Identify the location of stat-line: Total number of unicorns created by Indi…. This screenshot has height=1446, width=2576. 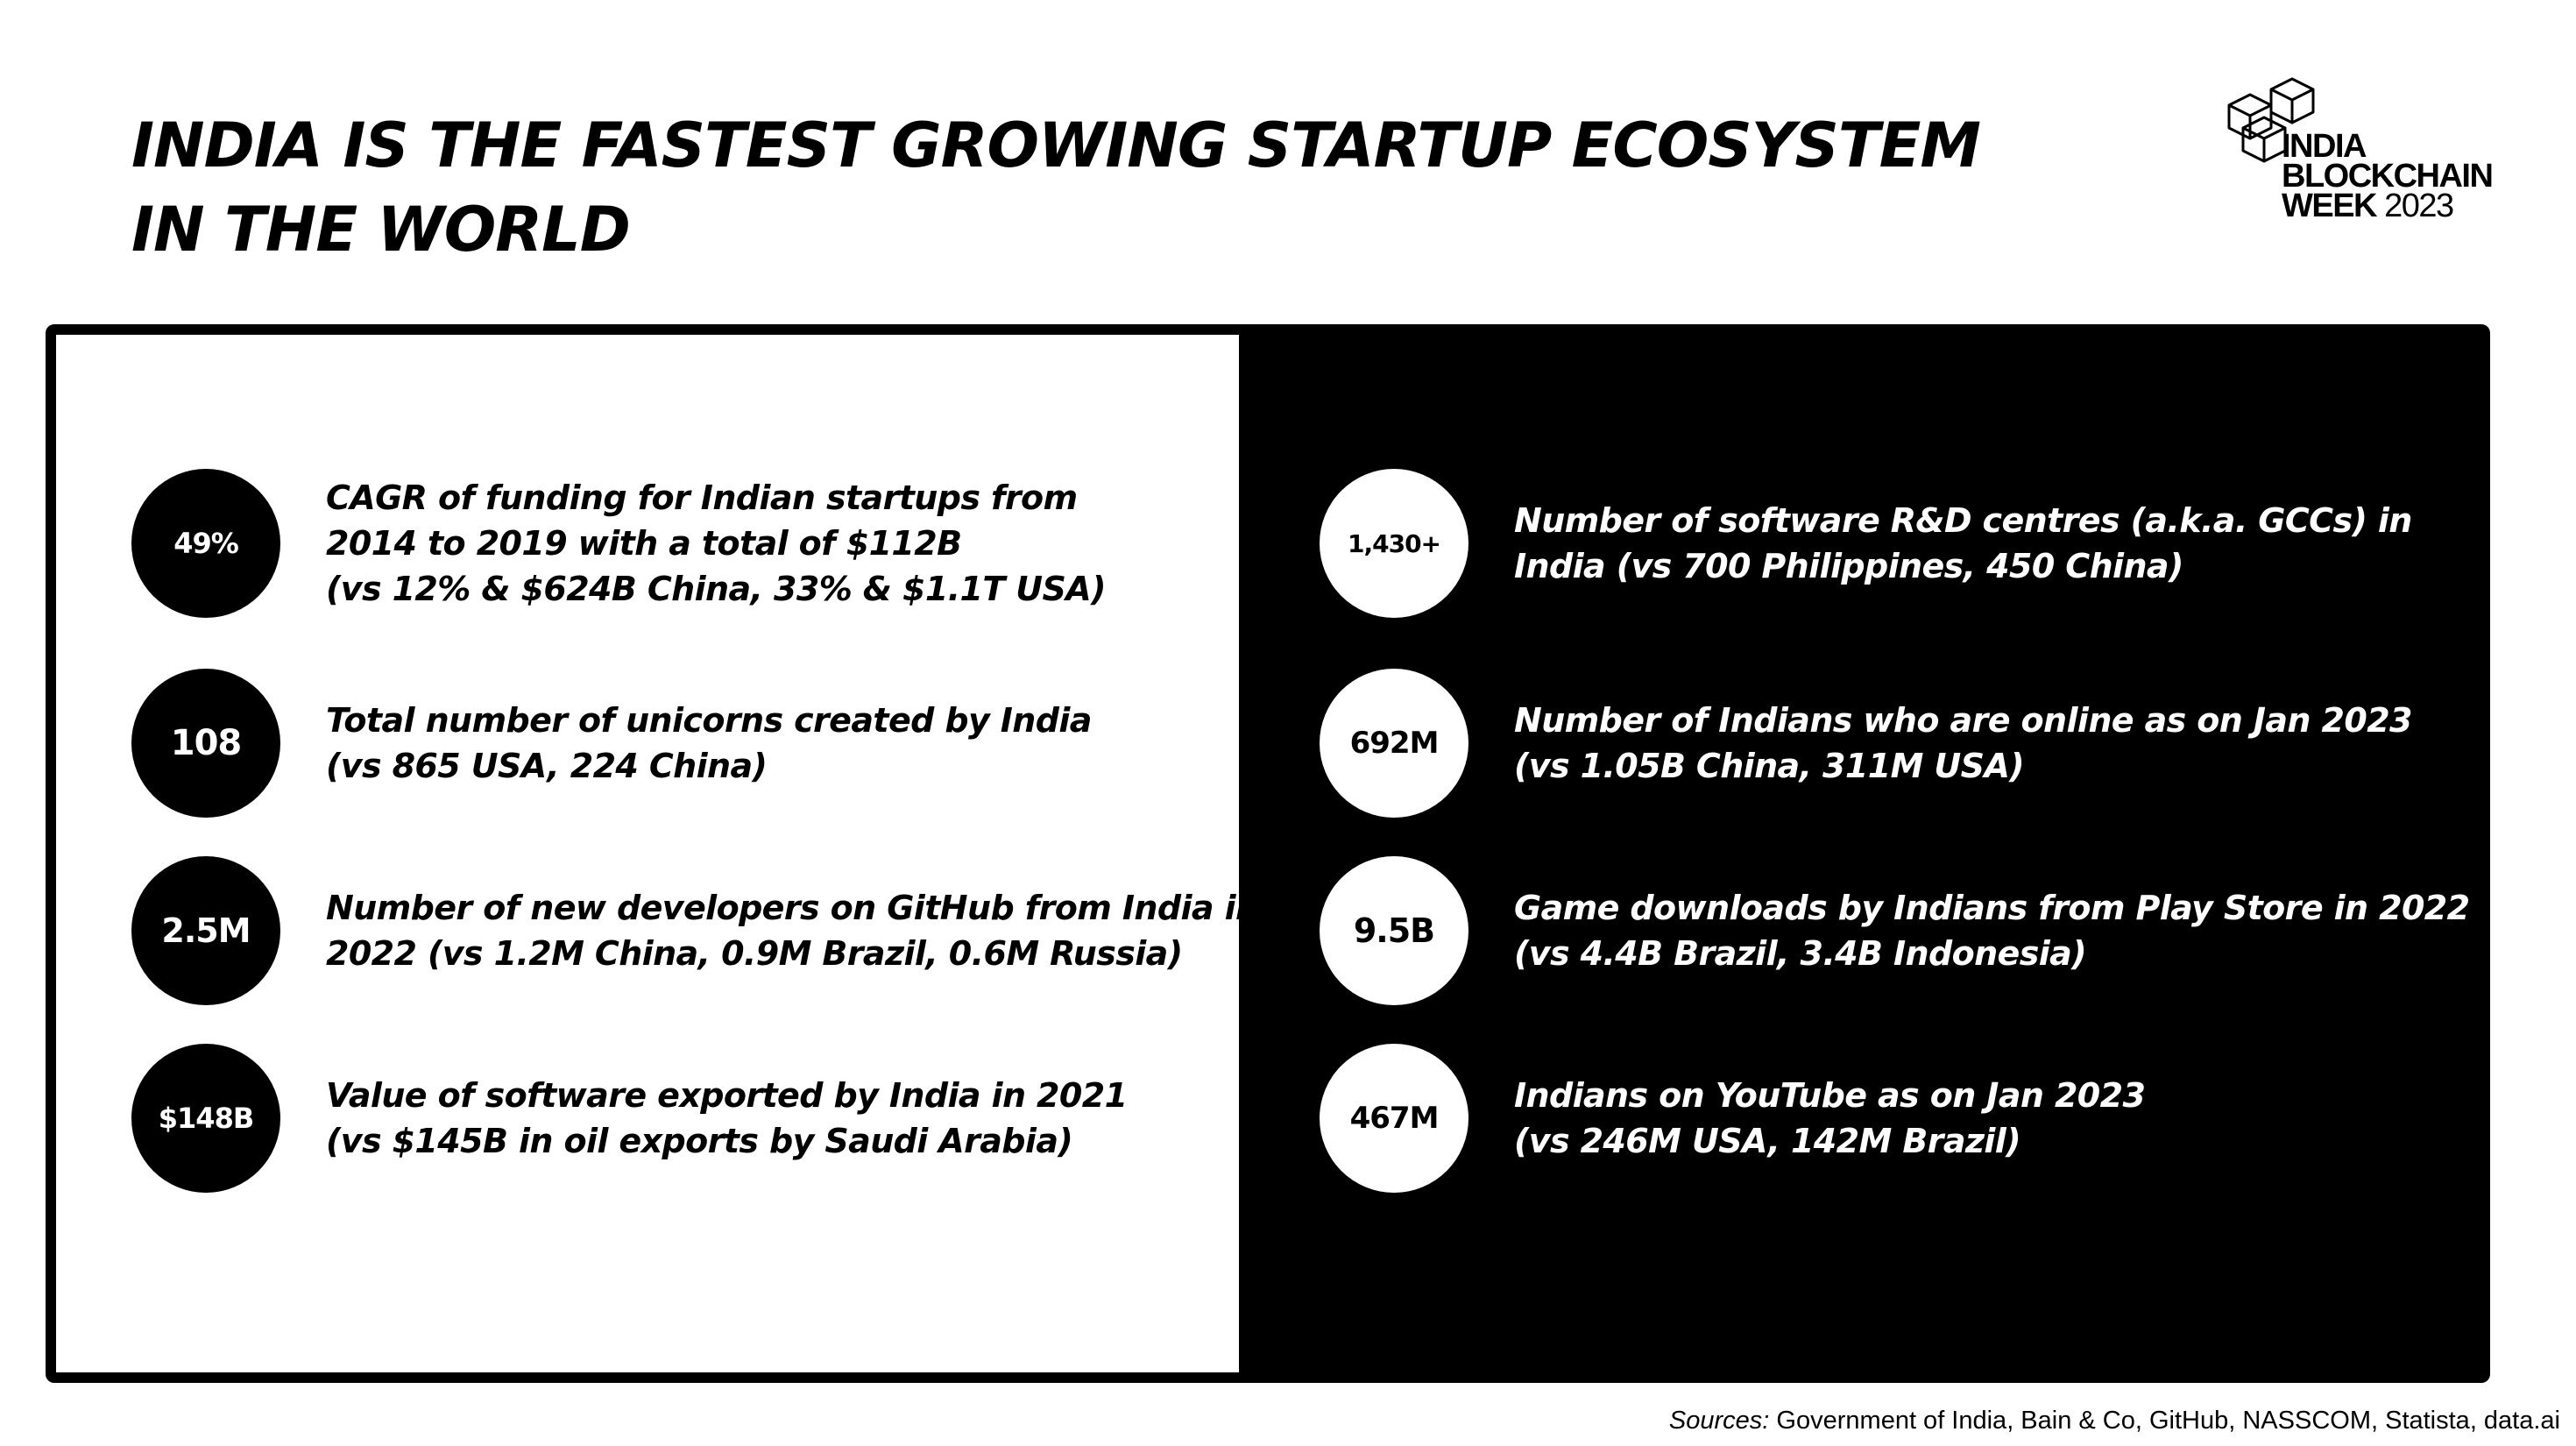
(709, 720).